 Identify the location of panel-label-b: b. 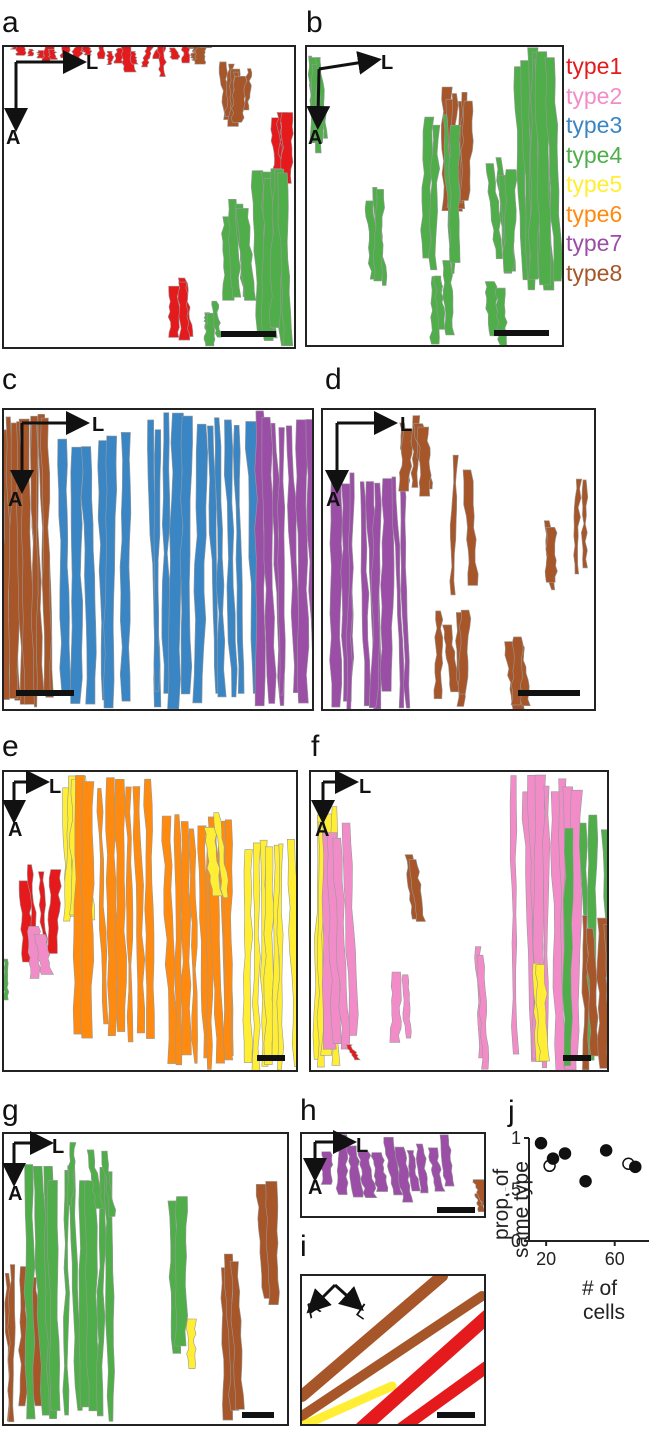
(314, 22).